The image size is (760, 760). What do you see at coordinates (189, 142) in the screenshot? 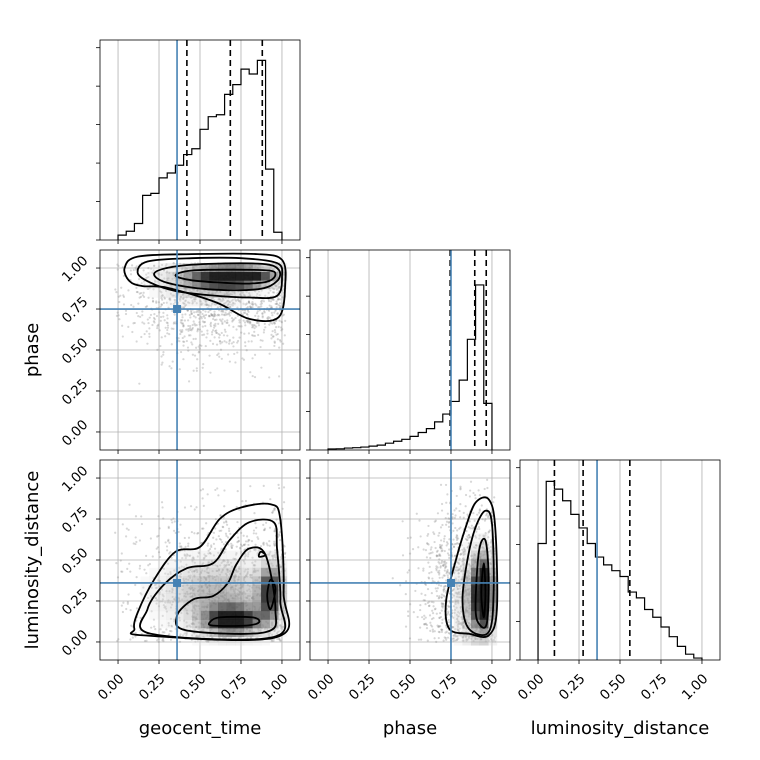
I see `hist-geocent-time-axes` at bounding box center [189, 142].